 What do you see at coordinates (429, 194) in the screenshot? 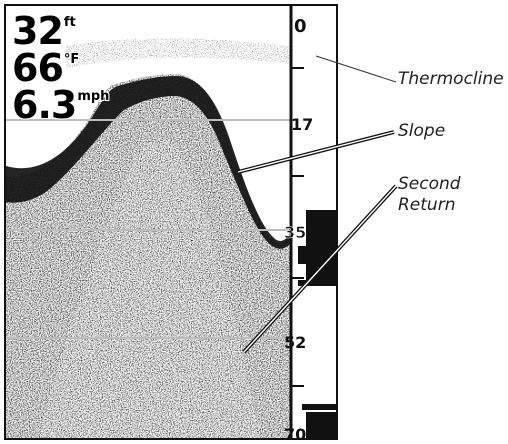
I see `callout-second-return-text: Second Return` at bounding box center [429, 194].